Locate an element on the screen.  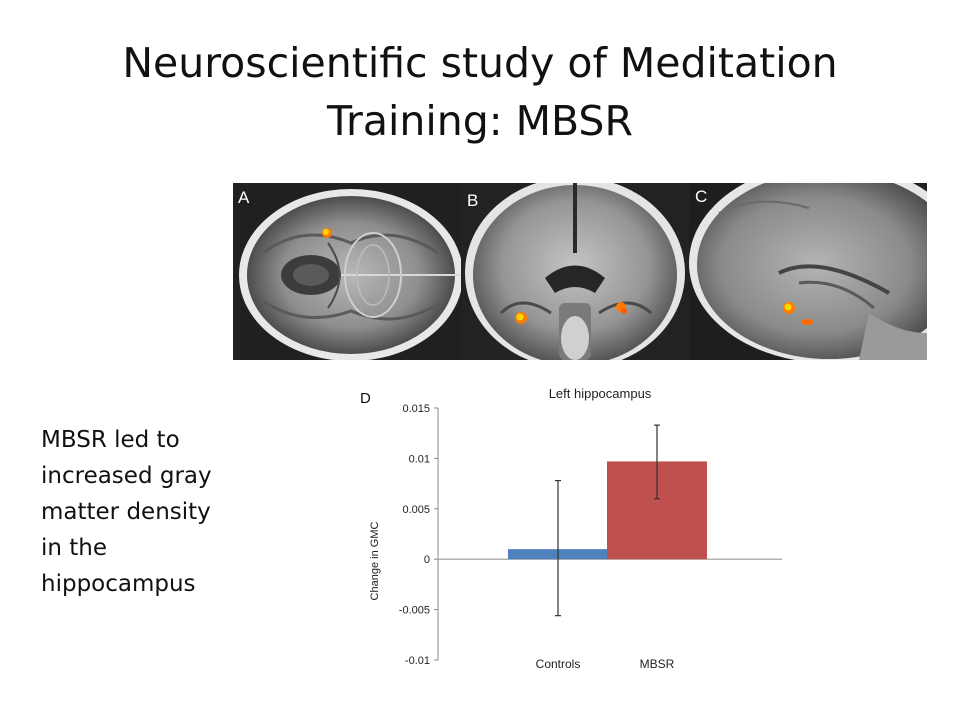
body-line: MBSR led to is located at coordinates (110, 440).